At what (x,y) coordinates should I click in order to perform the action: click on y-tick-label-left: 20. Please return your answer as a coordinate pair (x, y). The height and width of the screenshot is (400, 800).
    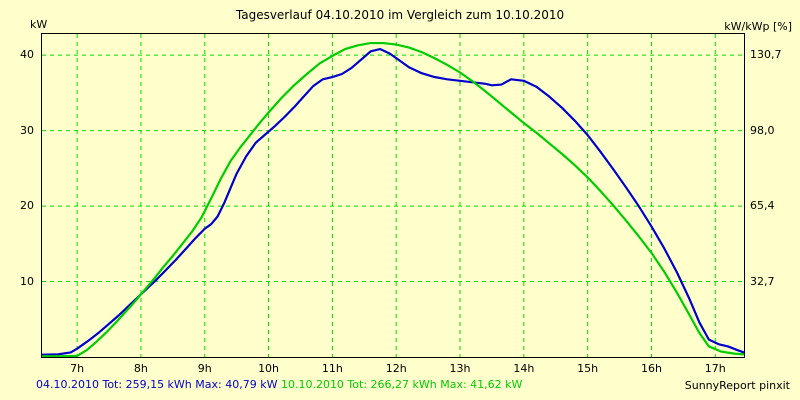
    Looking at the image, I should click on (27, 206).